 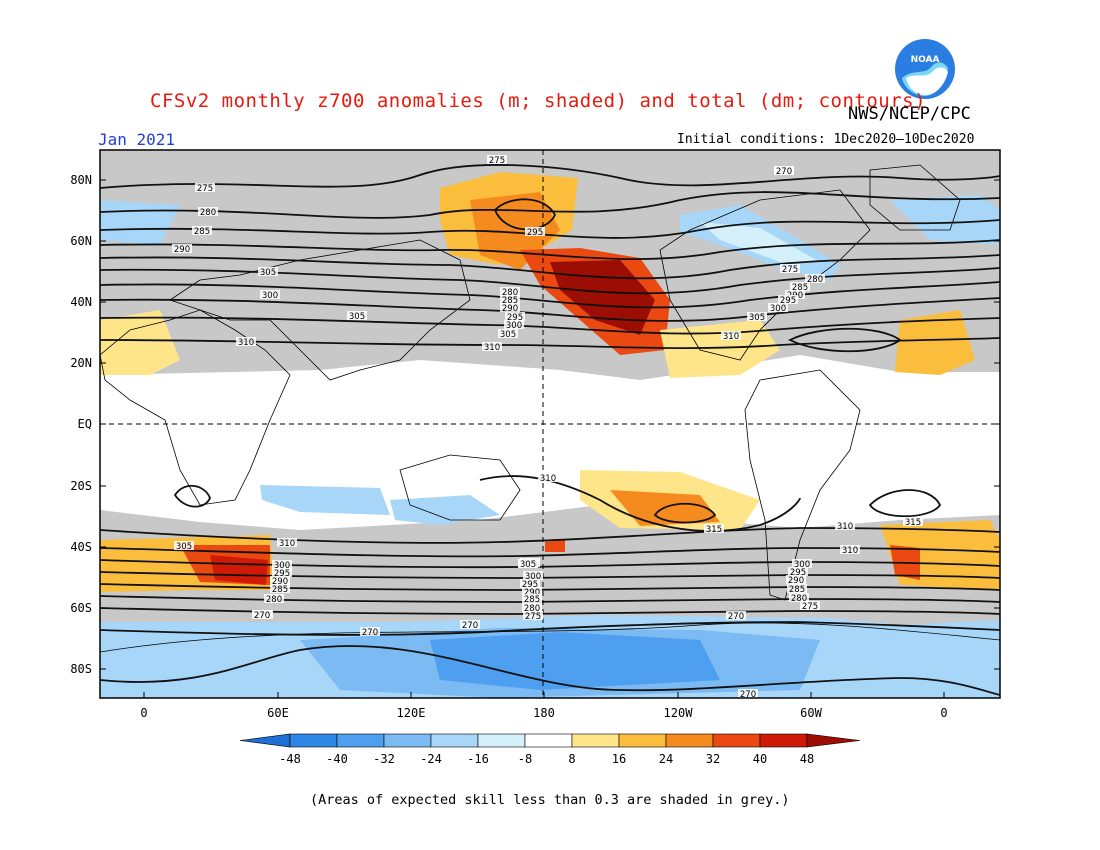 What do you see at coordinates (533, 616) in the screenshot?
I see `contour-label: 275` at bounding box center [533, 616].